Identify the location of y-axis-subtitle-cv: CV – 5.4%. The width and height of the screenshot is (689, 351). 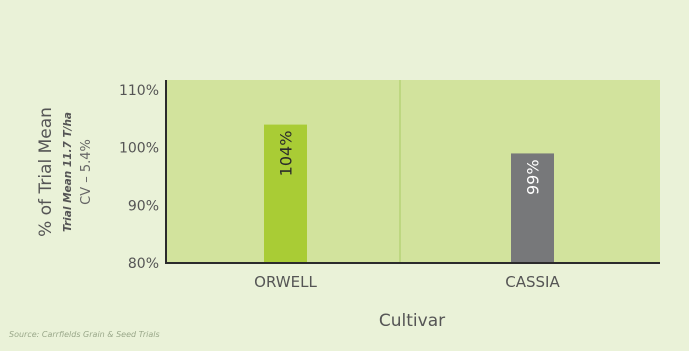
(86, 172).